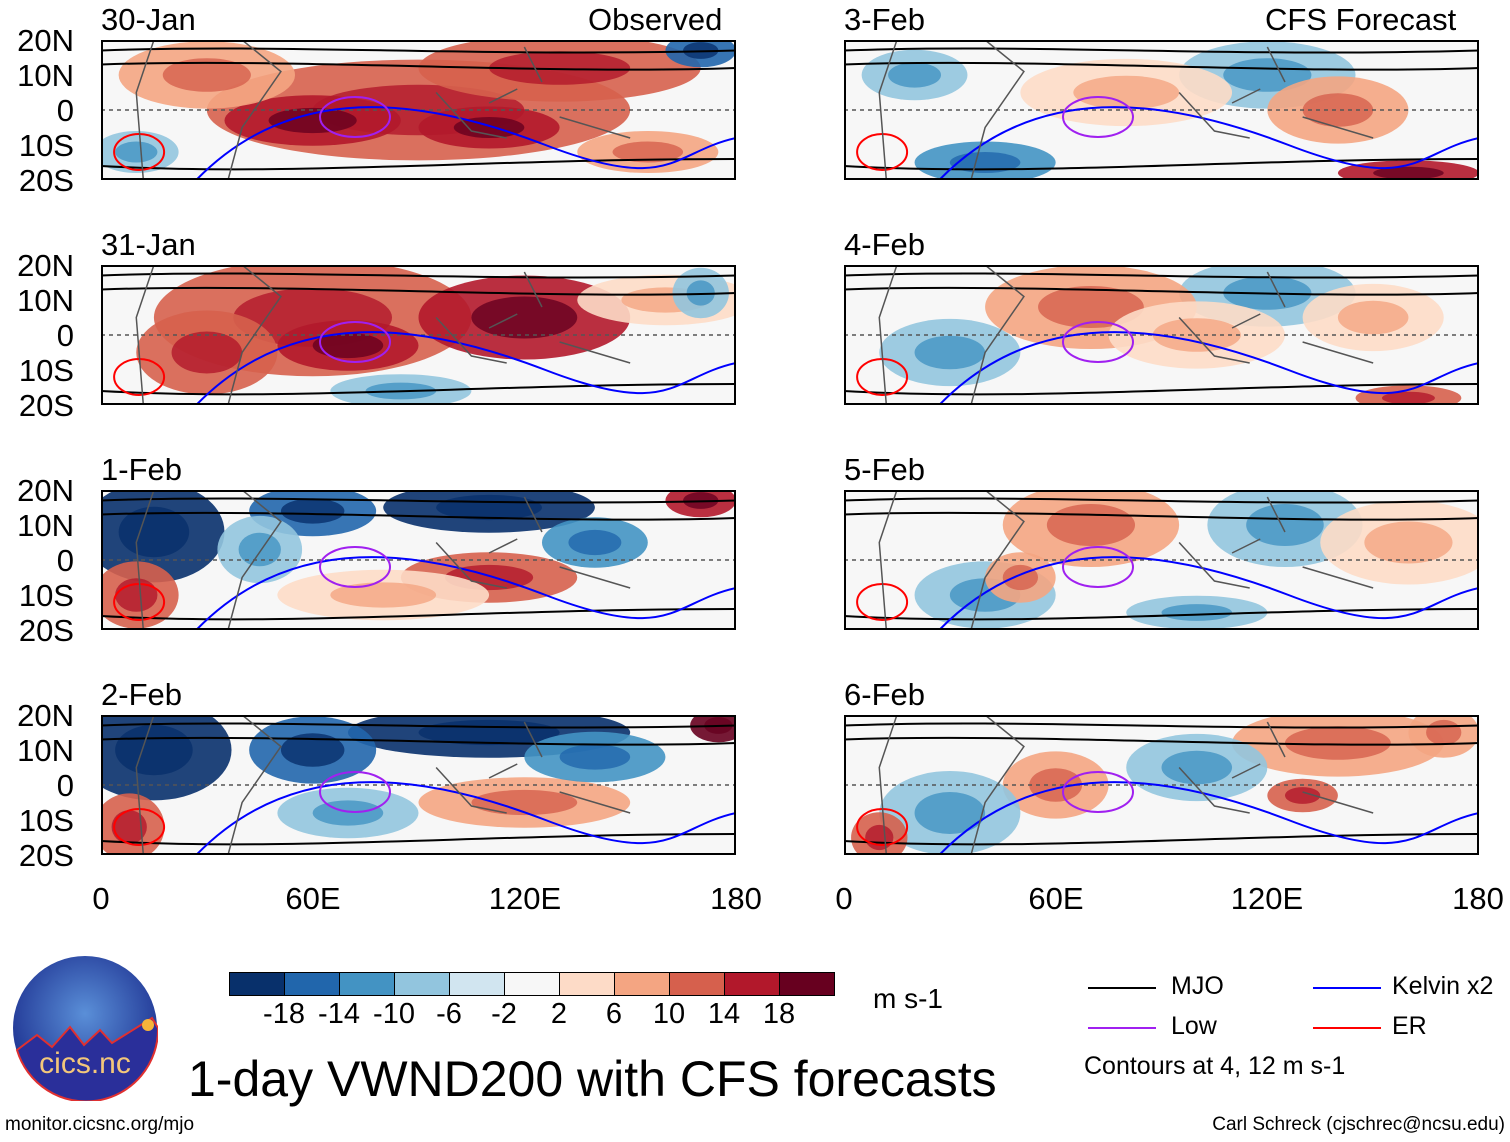 The height and width of the screenshot is (1142, 1510). What do you see at coordinates (655, 19) in the screenshot?
I see `observed-label: Observed` at bounding box center [655, 19].